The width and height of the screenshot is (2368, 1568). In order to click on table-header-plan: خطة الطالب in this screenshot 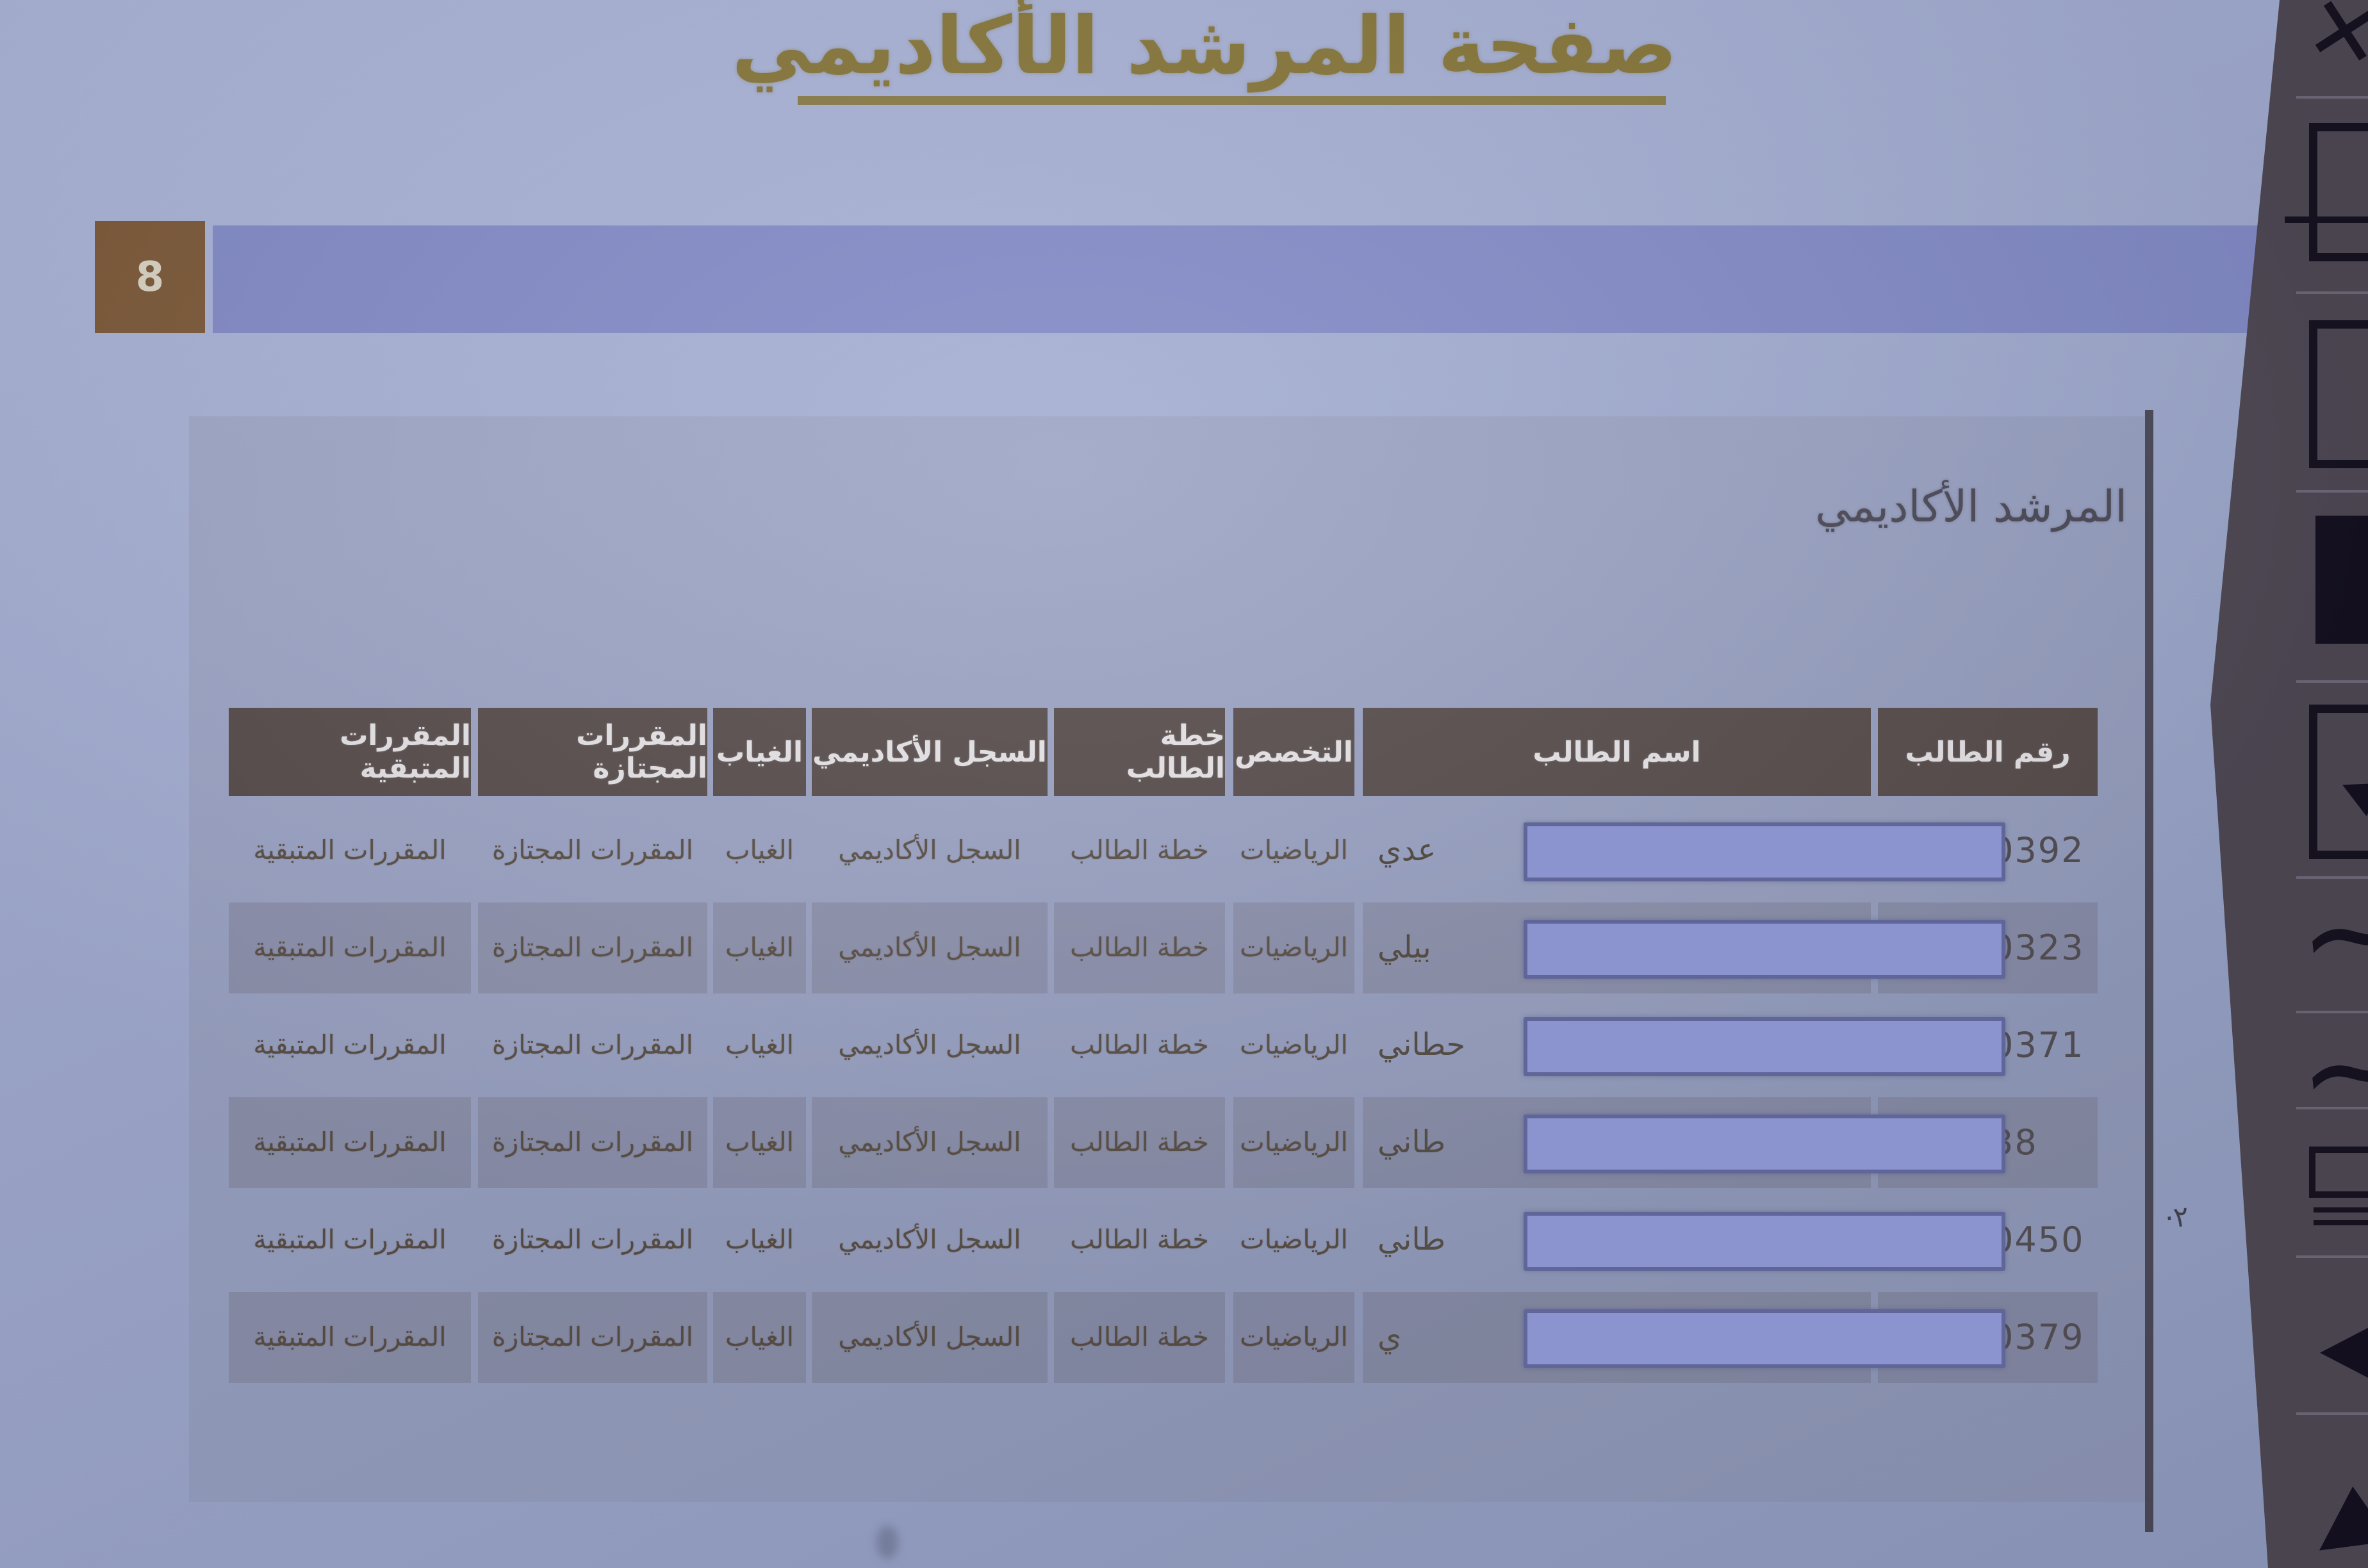, I will do `click(1139, 752)`.